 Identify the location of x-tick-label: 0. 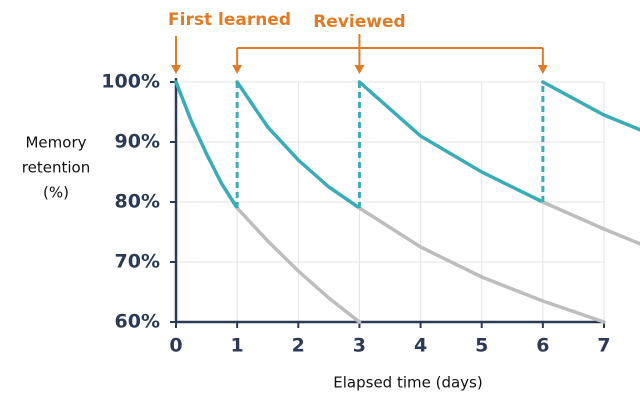
(175, 346).